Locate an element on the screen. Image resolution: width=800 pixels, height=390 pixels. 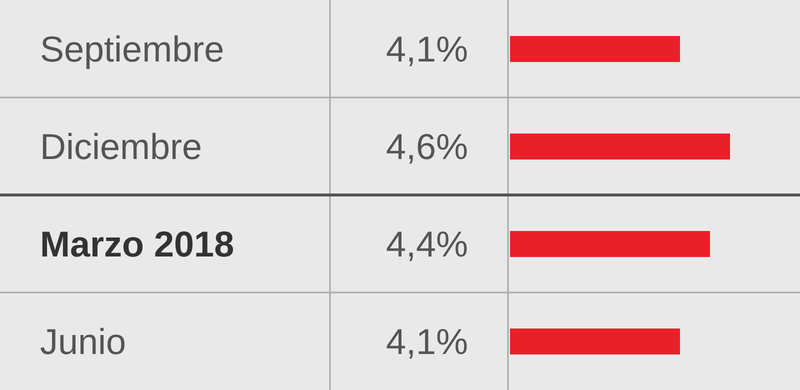
data-label: 4,4% is located at coordinates (427, 244).